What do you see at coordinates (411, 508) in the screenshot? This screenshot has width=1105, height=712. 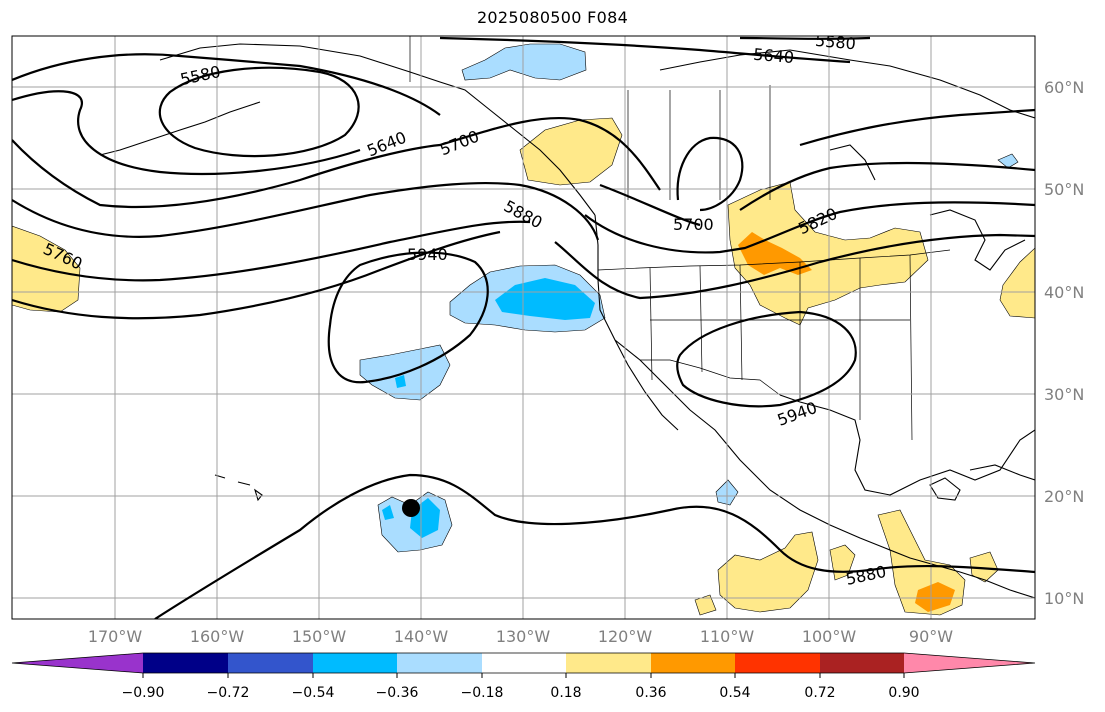 I see `storm-center-marker` at bounding box center [411, 508].